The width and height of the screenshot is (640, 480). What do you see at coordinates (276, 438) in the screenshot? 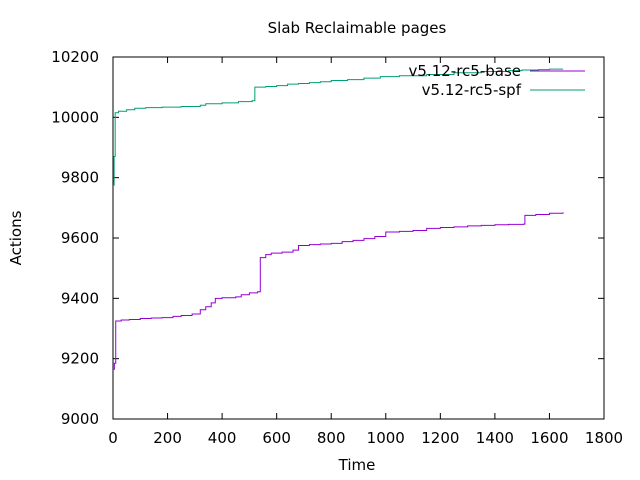
I see `x-tick-label: 600` at bounding box center [276, 438].